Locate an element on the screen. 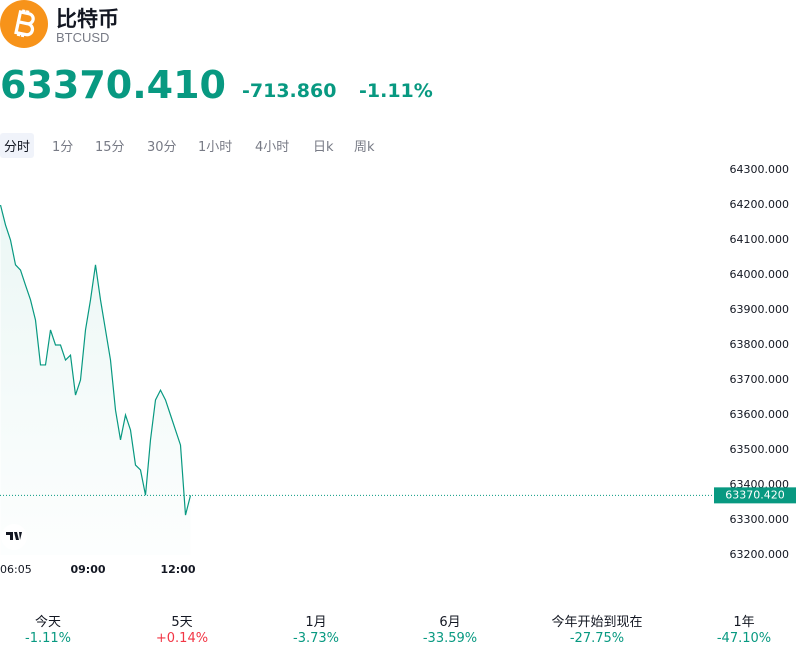 The height and width of the screenshot is (660, 800). tab: 30分 is located at coordinates (162, 147).